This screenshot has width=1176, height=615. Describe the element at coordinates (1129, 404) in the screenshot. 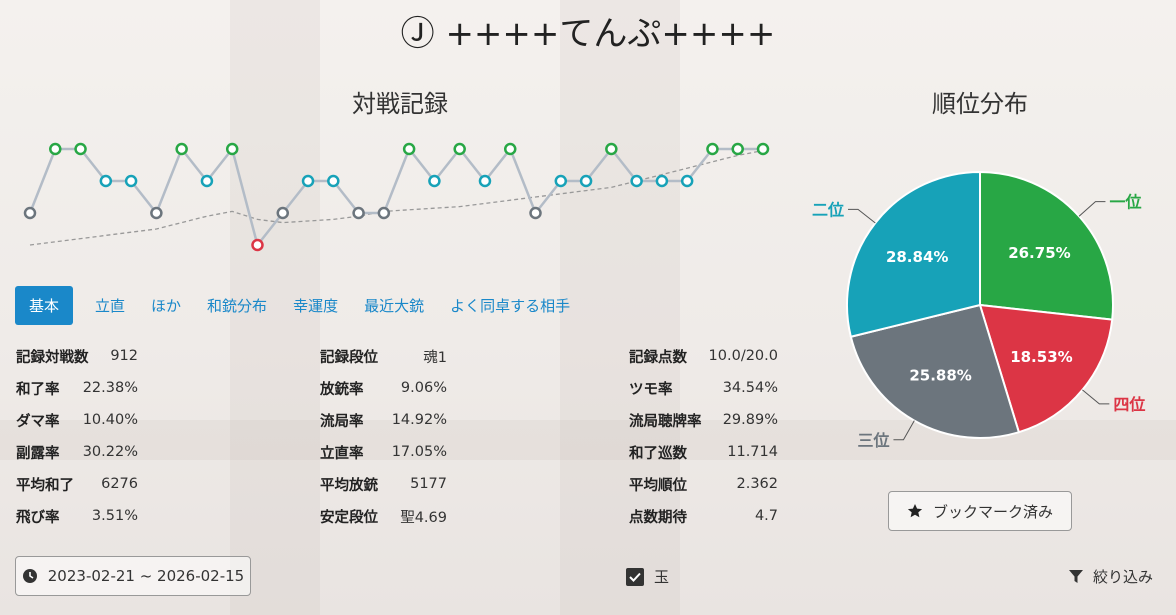

I see `slice-label: 四位` at that location.